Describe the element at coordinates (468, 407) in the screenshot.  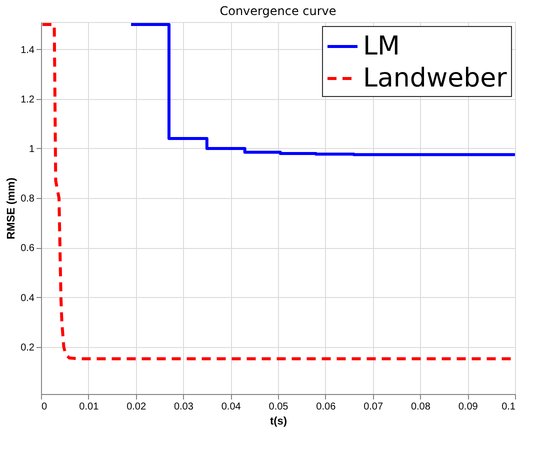
I see `x-tick-label: 0.09` at that location.